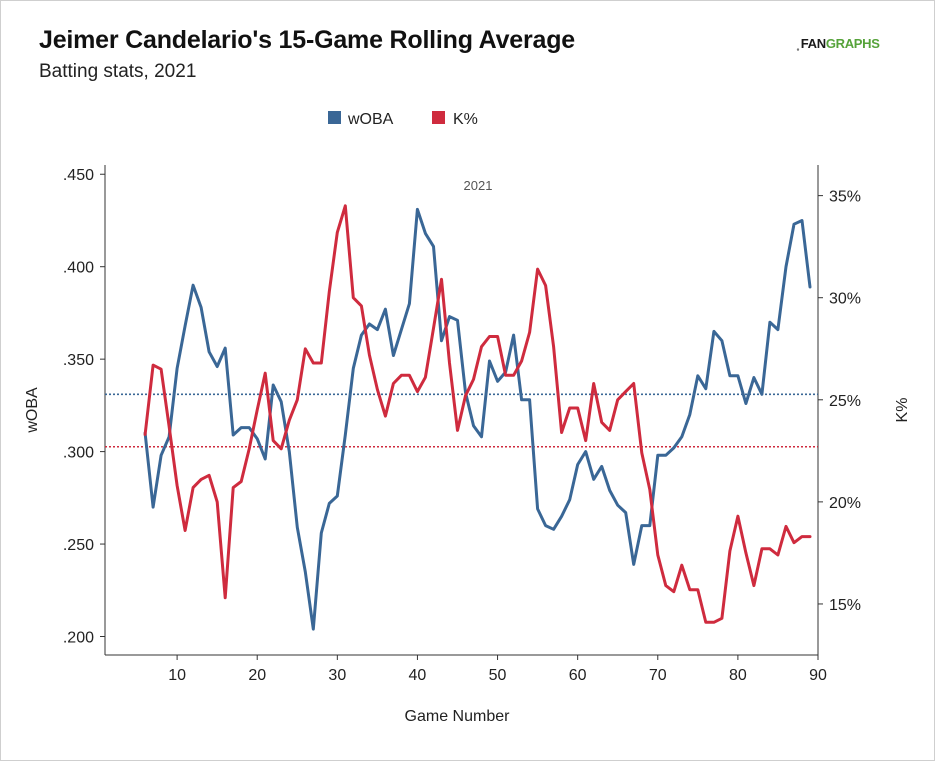  Describe the element at coordinates (78, 175) in the screenshot. I see `y-left-tick-label: .450` at that location.